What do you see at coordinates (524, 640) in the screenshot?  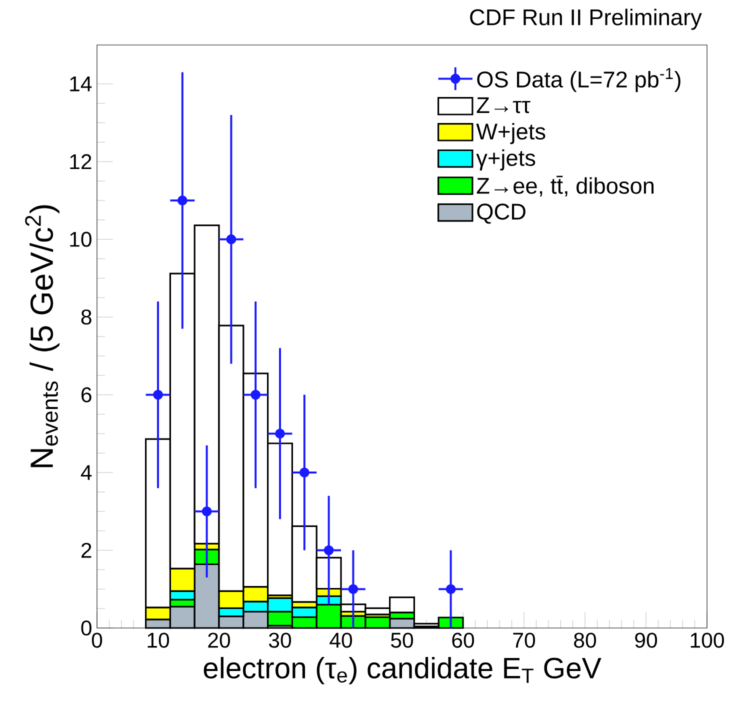 I see `x-tick-label: 70` at bounding box center [524, 640].